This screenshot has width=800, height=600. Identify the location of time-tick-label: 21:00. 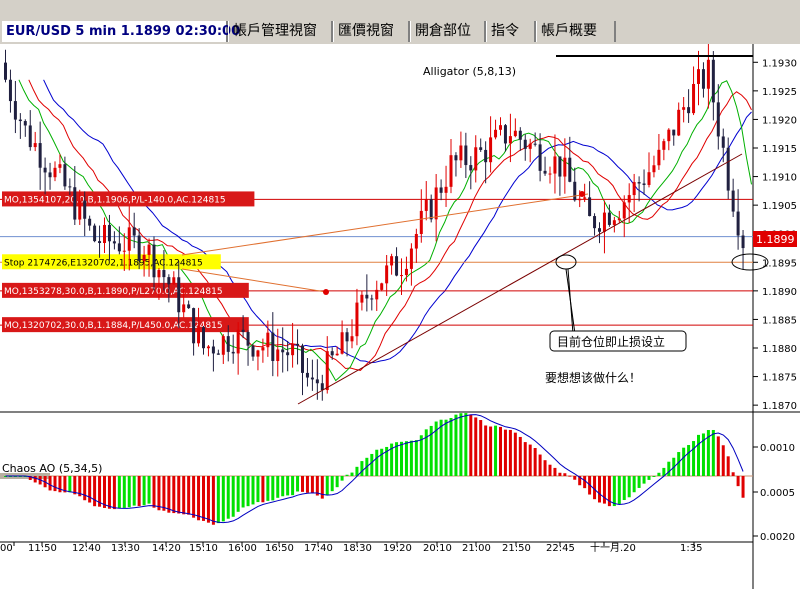
(476, 548).